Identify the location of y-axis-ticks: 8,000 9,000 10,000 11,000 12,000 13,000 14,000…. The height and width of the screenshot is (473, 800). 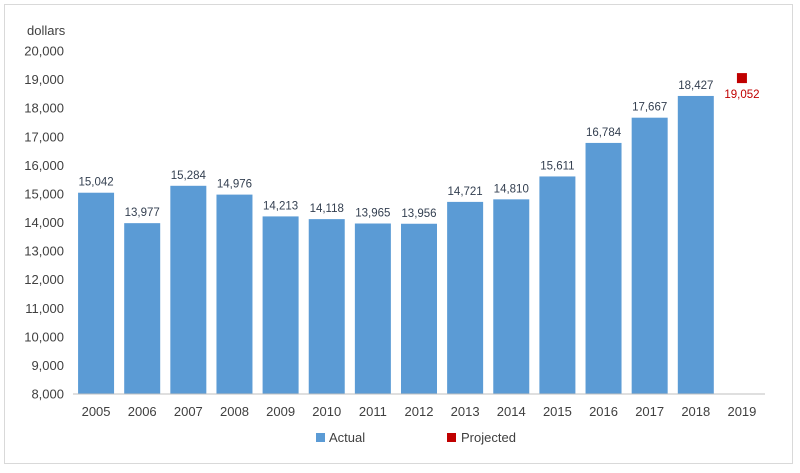
(44, 223).